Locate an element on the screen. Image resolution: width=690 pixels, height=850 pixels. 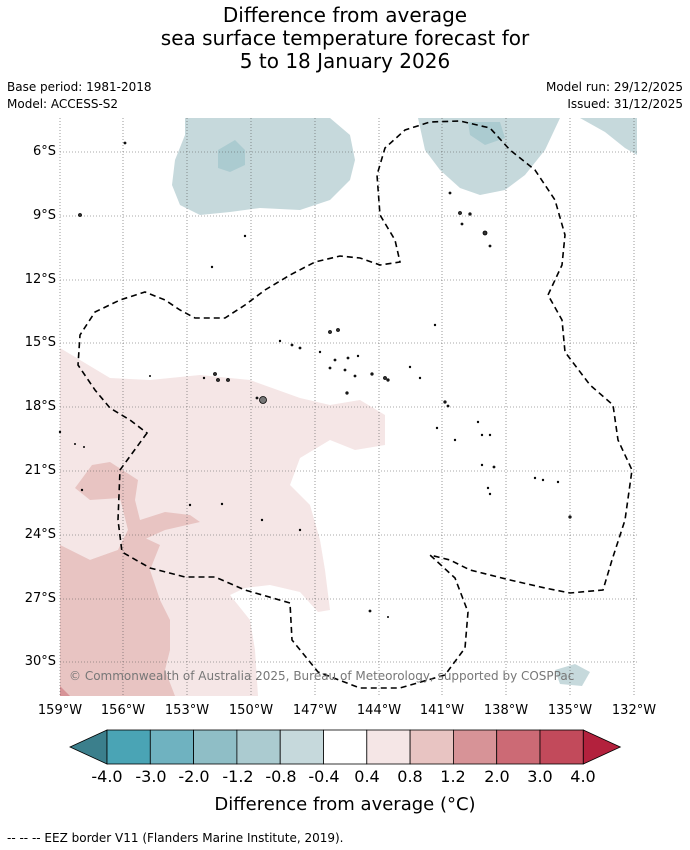
colorbar-tick-label: -0.8 is located at coordinates (281, 776).